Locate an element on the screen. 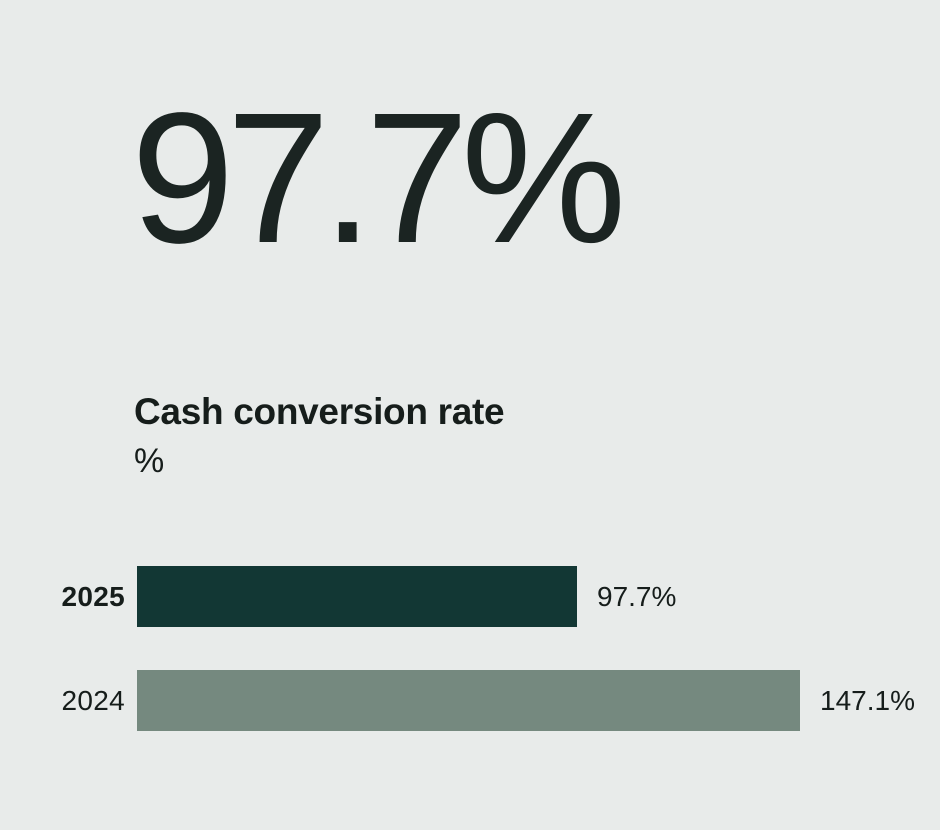 The width and height of the screenshot is (940, 830). chart-title-block: Cash conversion rate % is located at coordinates (319, 435).